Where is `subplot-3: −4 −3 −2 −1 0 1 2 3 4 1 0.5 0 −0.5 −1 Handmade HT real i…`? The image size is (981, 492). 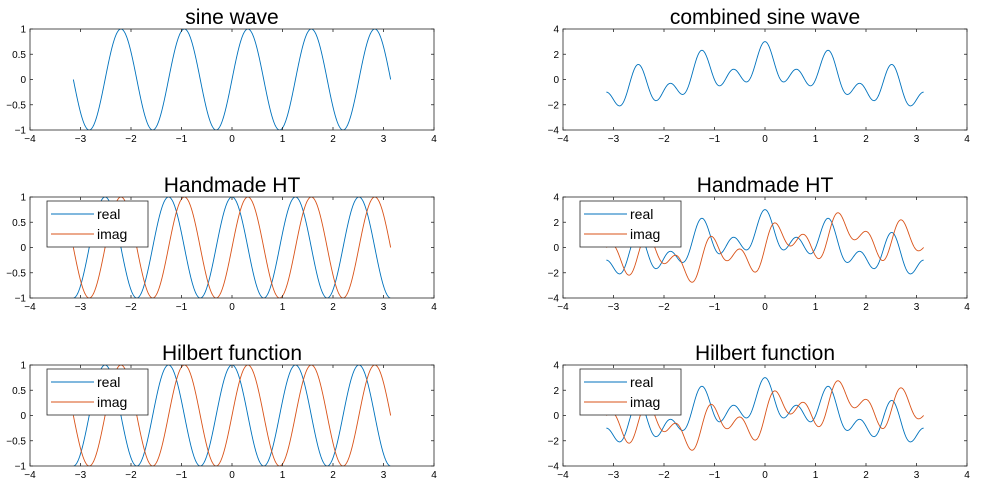
subplot-3: −4 −3 −2 −1 0 1 2 3 4 1 0.5 0 −0.5 −1 Handmade HT real i… is located at coordinates (221, 243).